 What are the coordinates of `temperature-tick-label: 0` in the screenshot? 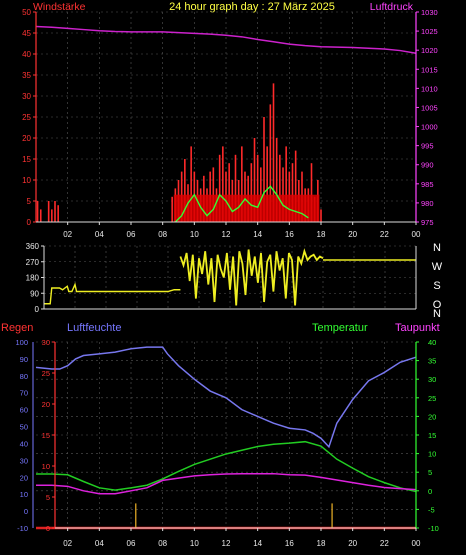 It's located at (430, 491).